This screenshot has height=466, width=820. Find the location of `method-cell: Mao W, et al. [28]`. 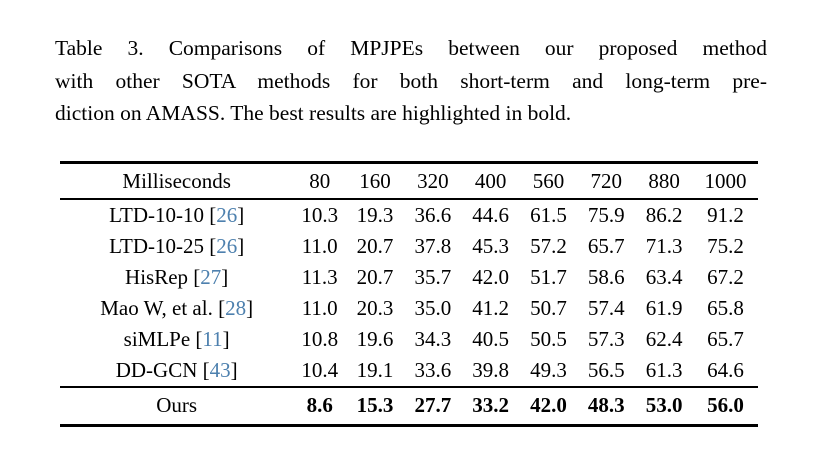

method-cell: Mao W, et al. [28] is located at coordinates (177, 308).